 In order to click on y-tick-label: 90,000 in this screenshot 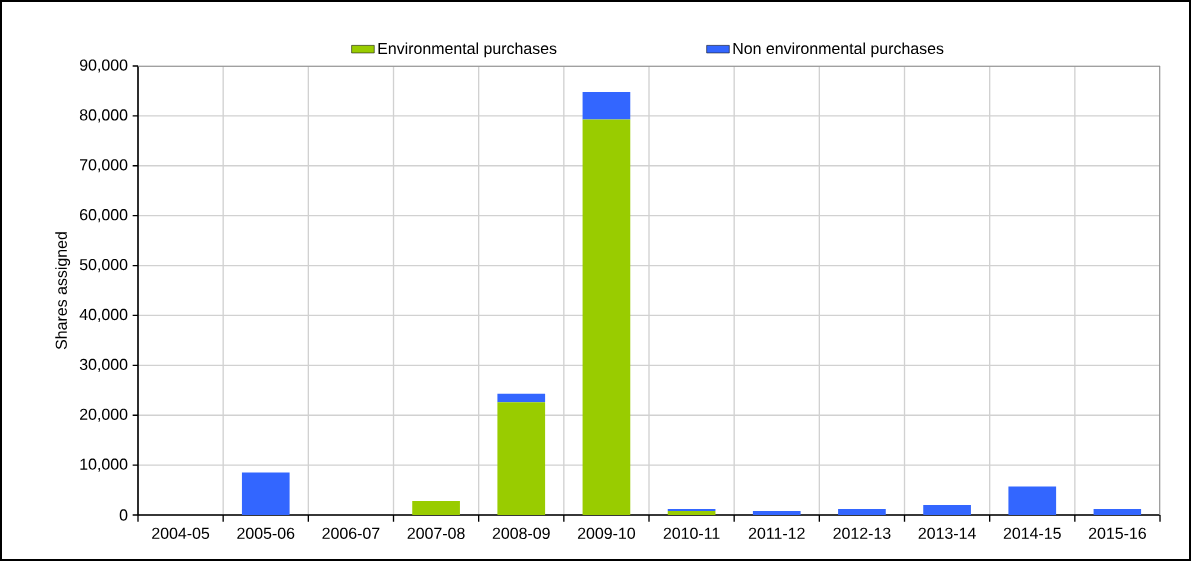, I will do `click(103, 66)`.